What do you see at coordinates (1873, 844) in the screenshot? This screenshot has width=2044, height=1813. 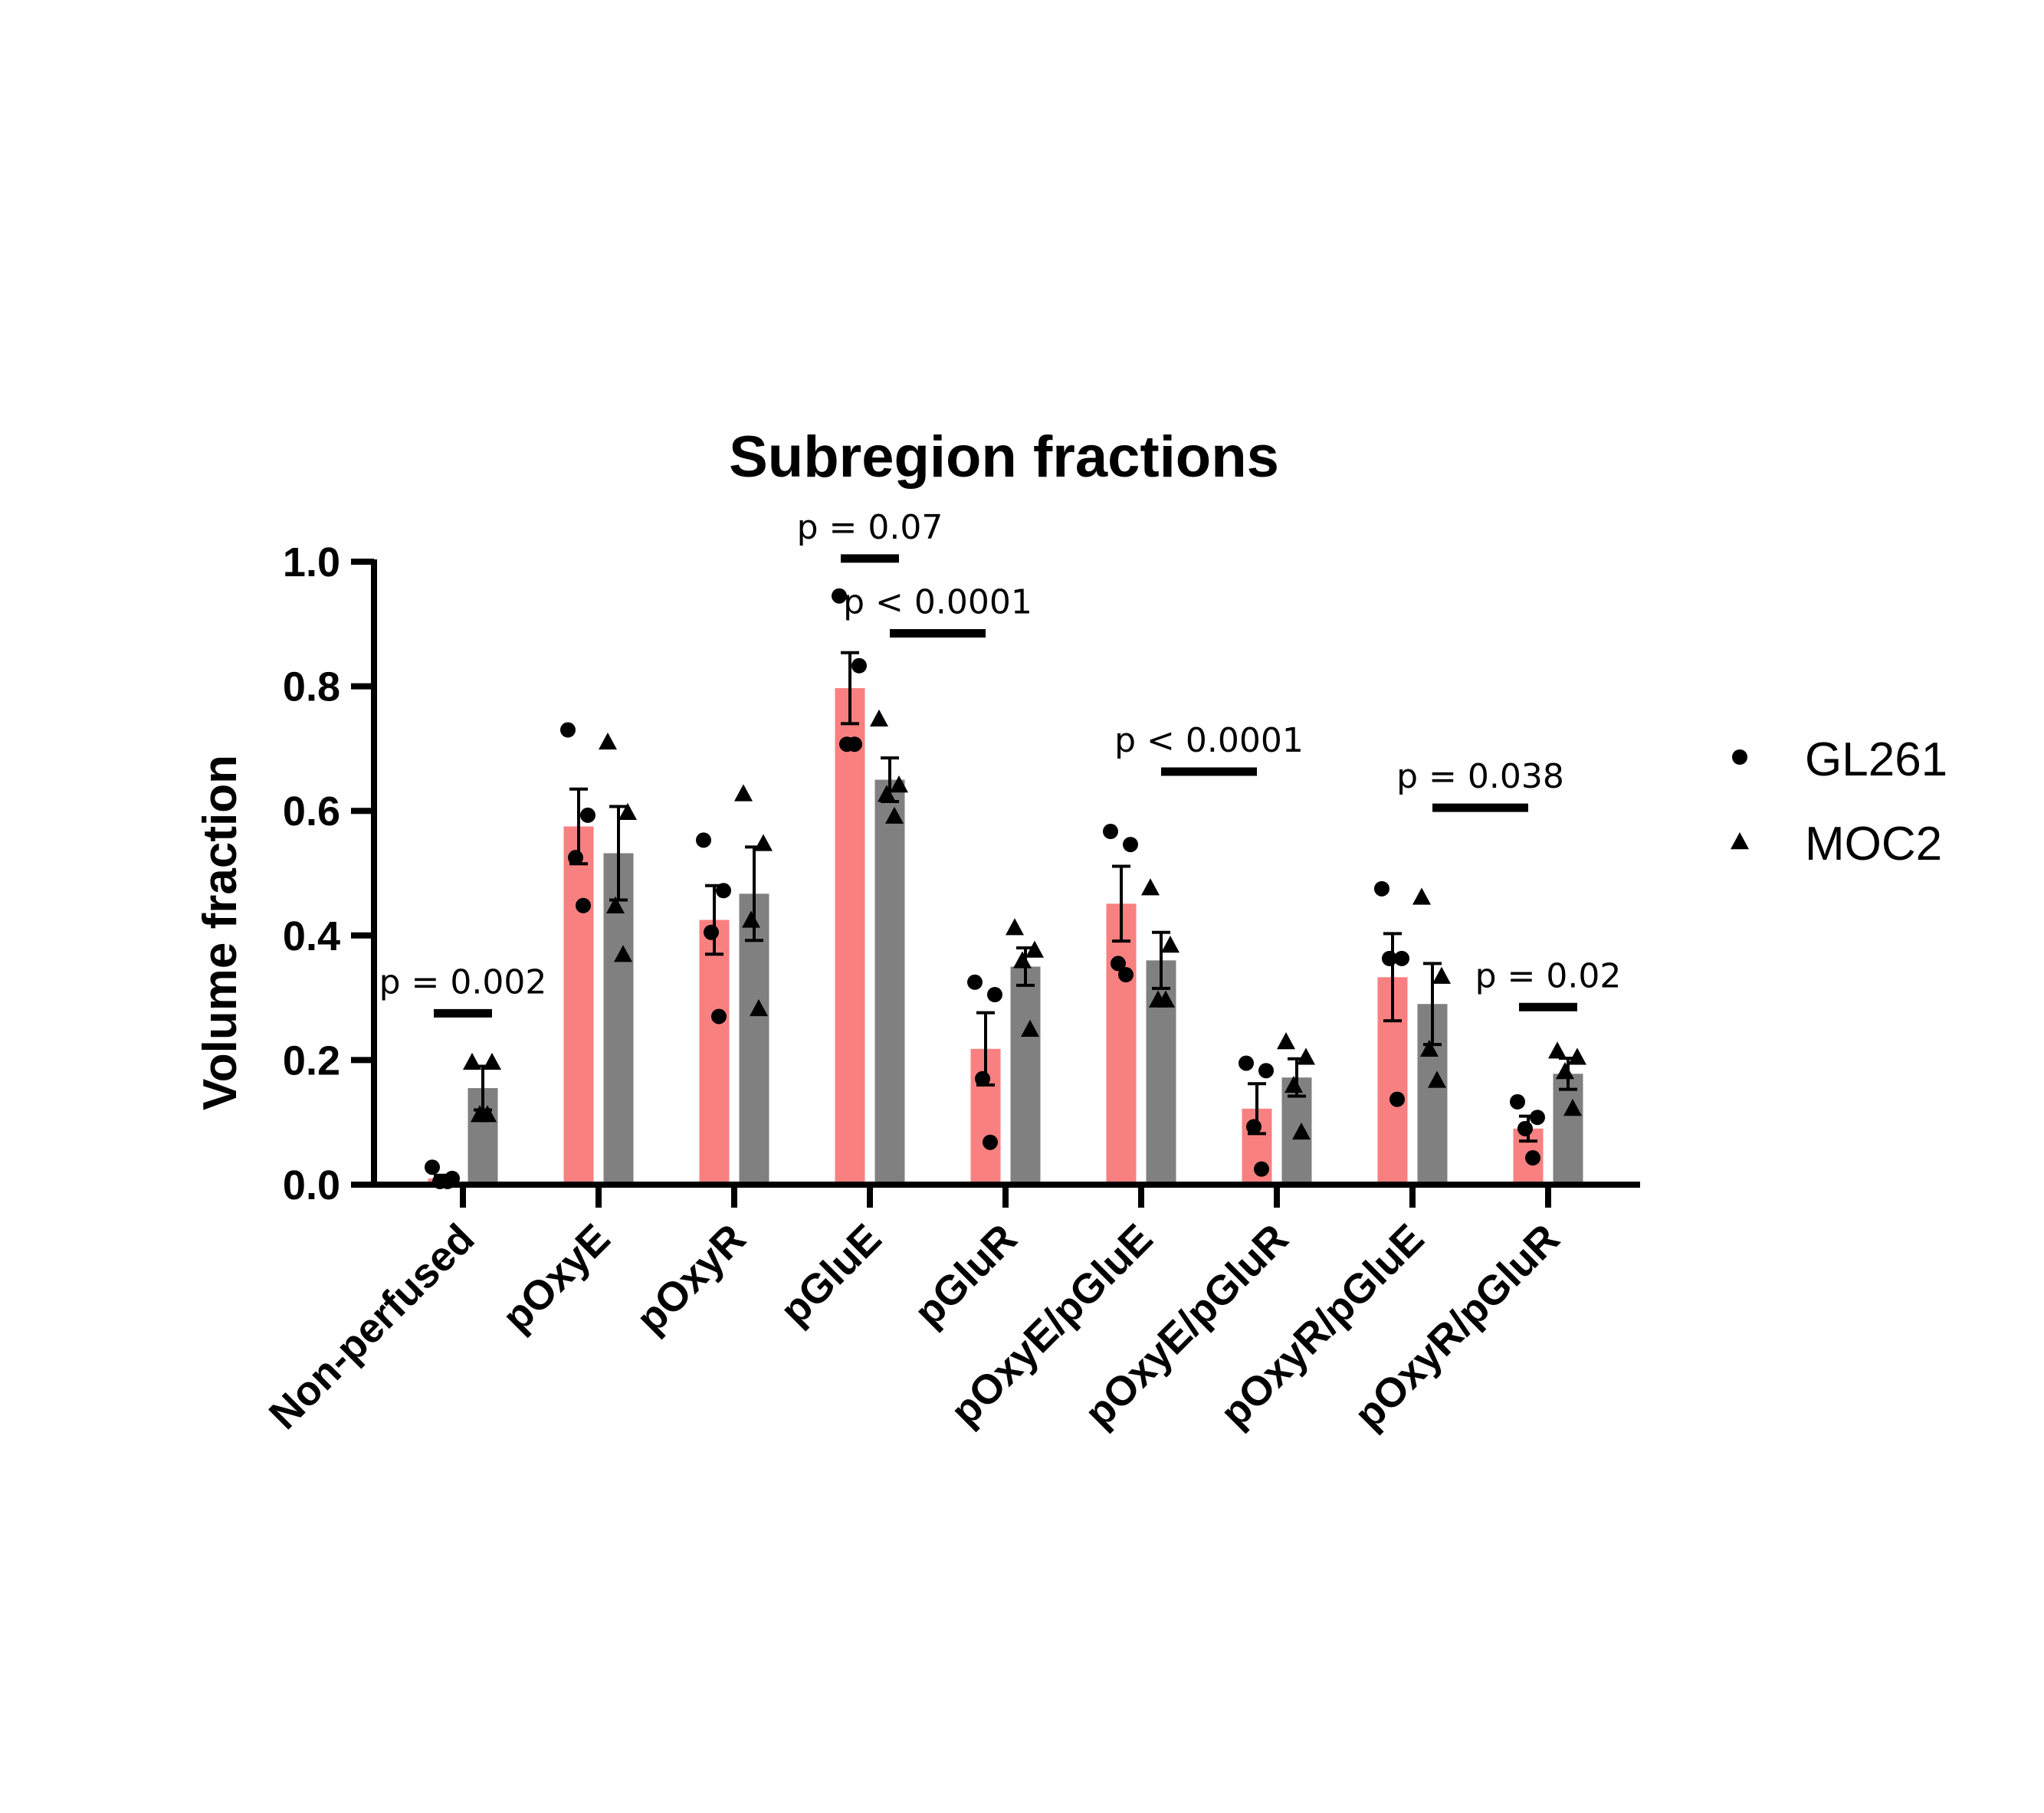 I see `legend-label-moc2: MOC2` at bounding box center [1873, 844].